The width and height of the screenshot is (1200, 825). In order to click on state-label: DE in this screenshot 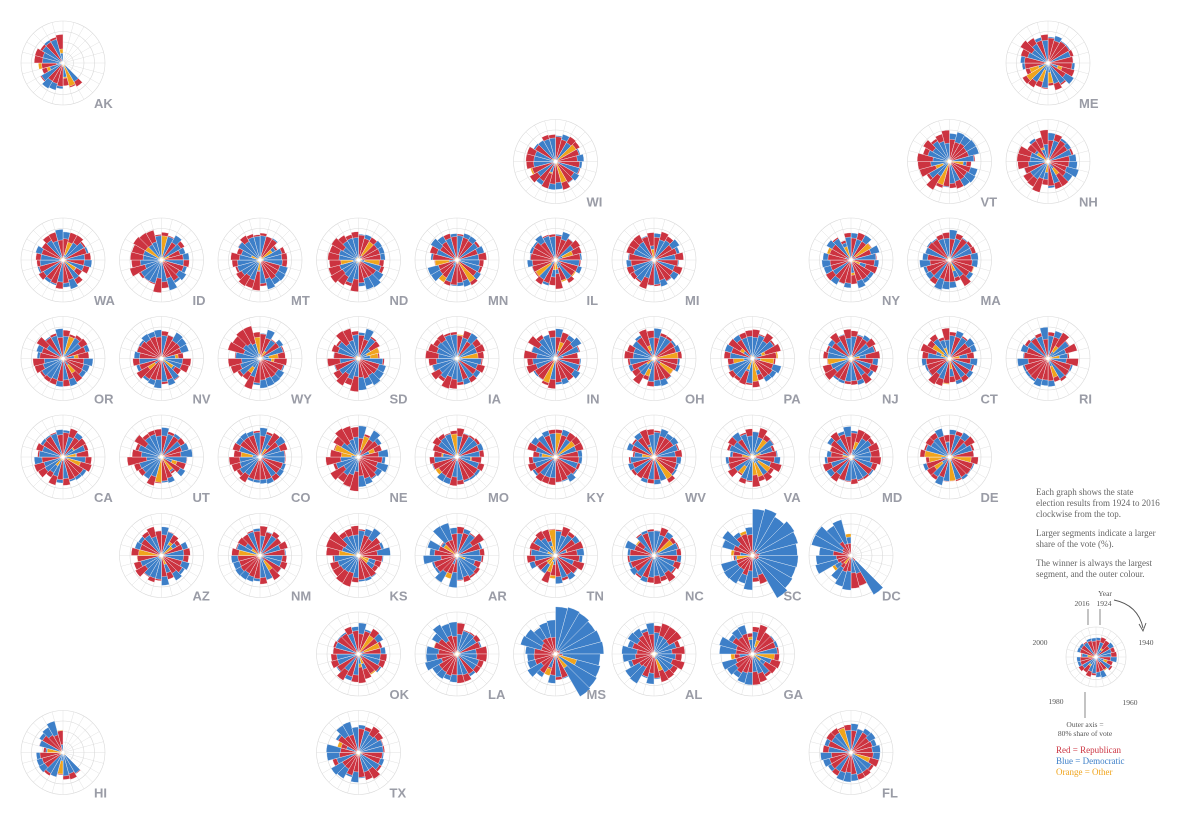, I will do `click(990, 497)`.